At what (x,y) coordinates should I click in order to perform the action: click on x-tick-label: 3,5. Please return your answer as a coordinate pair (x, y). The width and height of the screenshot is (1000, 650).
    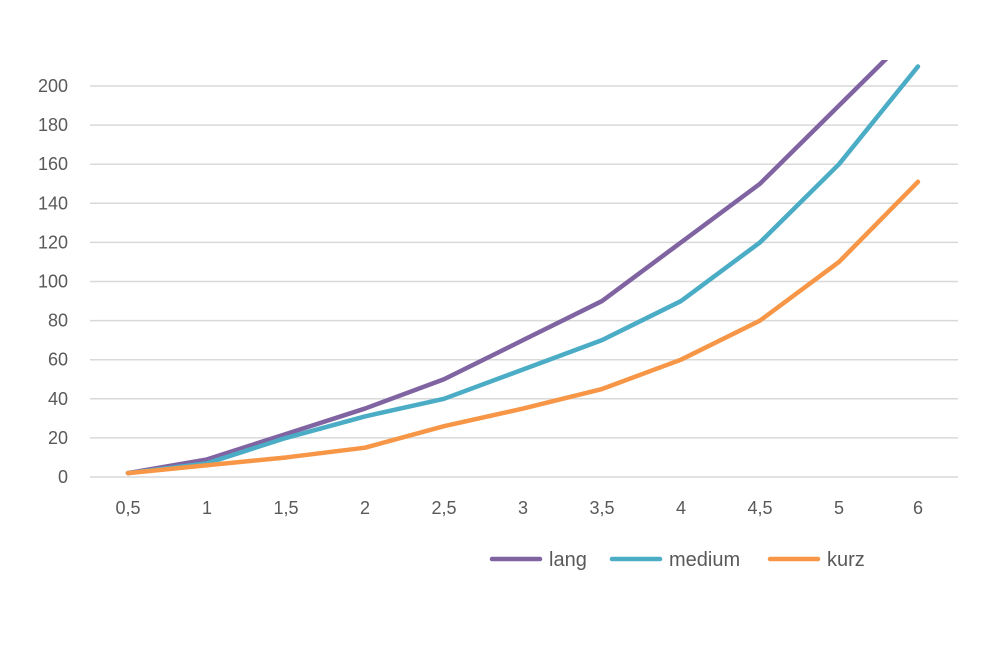
    Looking at the image, I should click on (601, 508).